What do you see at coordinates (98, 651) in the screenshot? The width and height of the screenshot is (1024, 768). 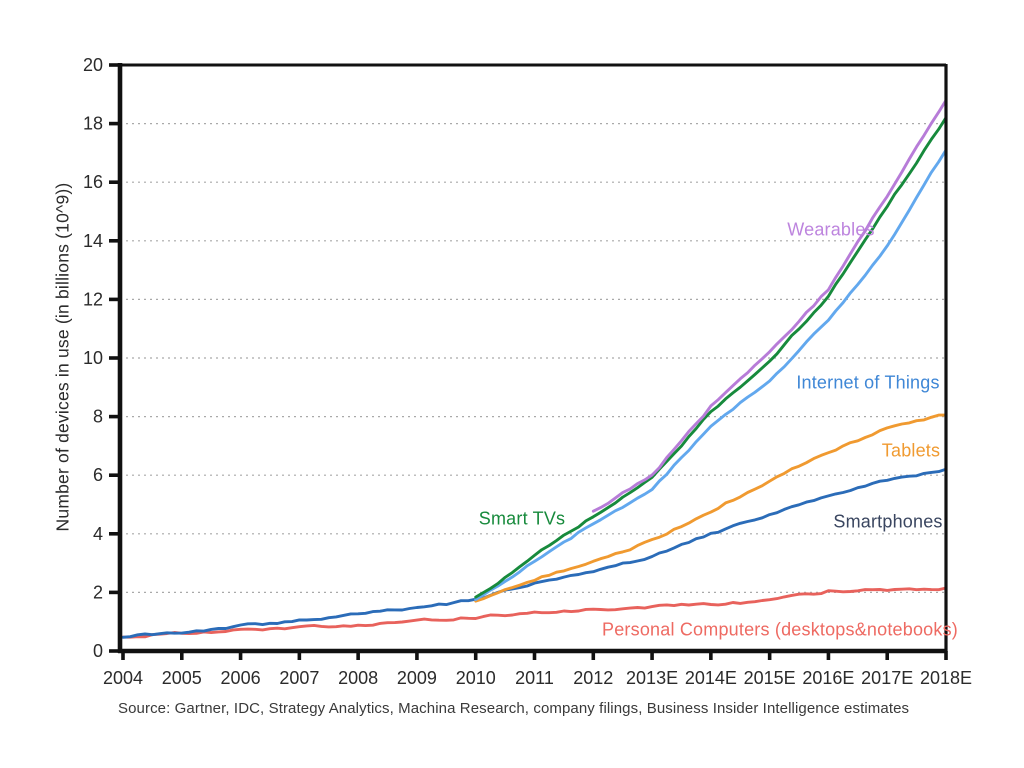 I see `y-tick-label: 0` at bounding box center [98, 651].